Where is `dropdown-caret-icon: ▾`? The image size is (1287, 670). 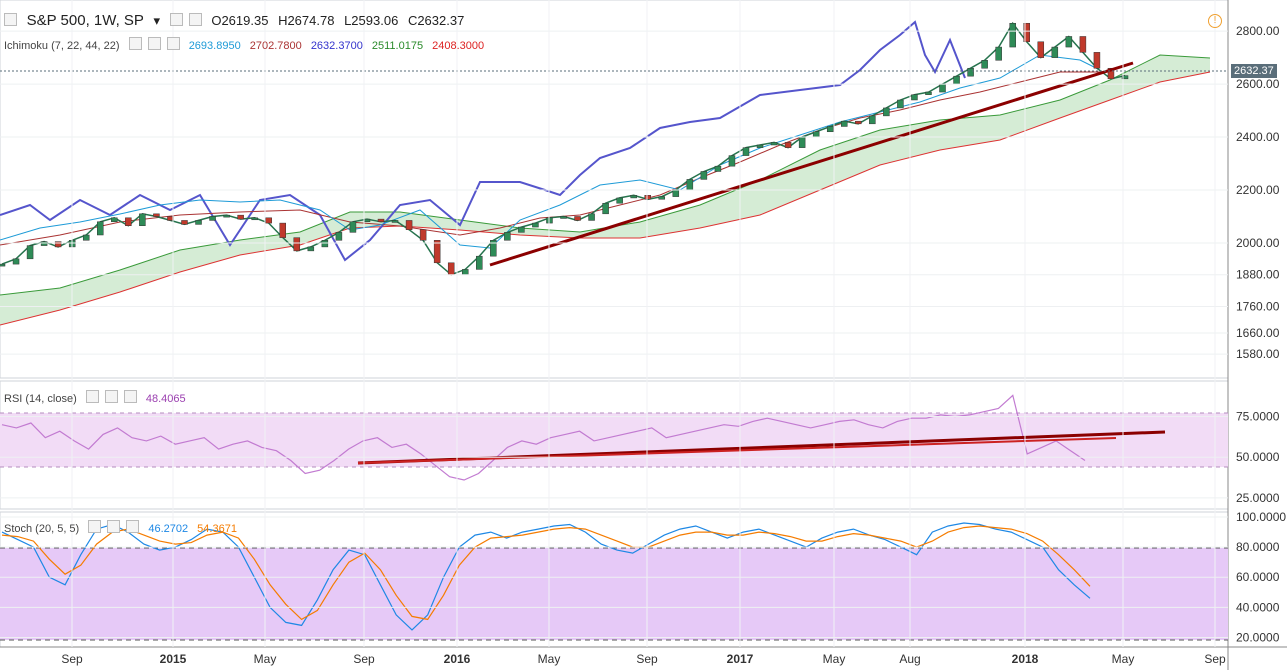 dropdown-caret-icon: ▾ is located at coordinates (157, 20).